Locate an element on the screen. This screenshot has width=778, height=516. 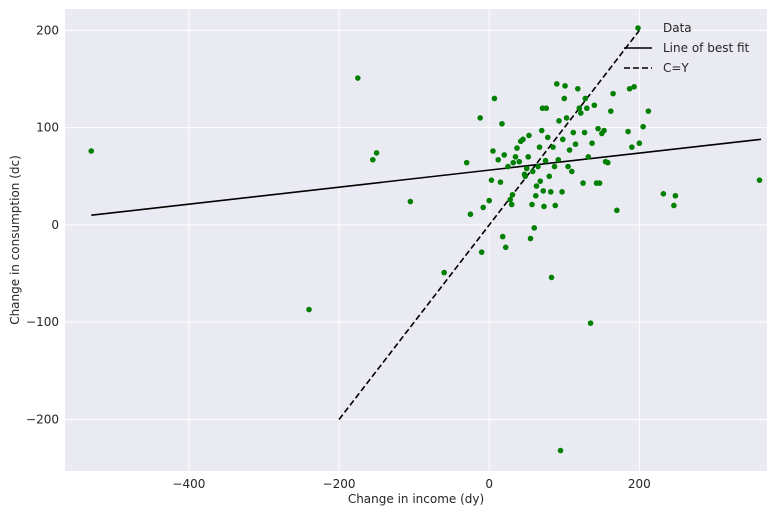
y-tick-label: 0 is located at coordinates (55, 225).